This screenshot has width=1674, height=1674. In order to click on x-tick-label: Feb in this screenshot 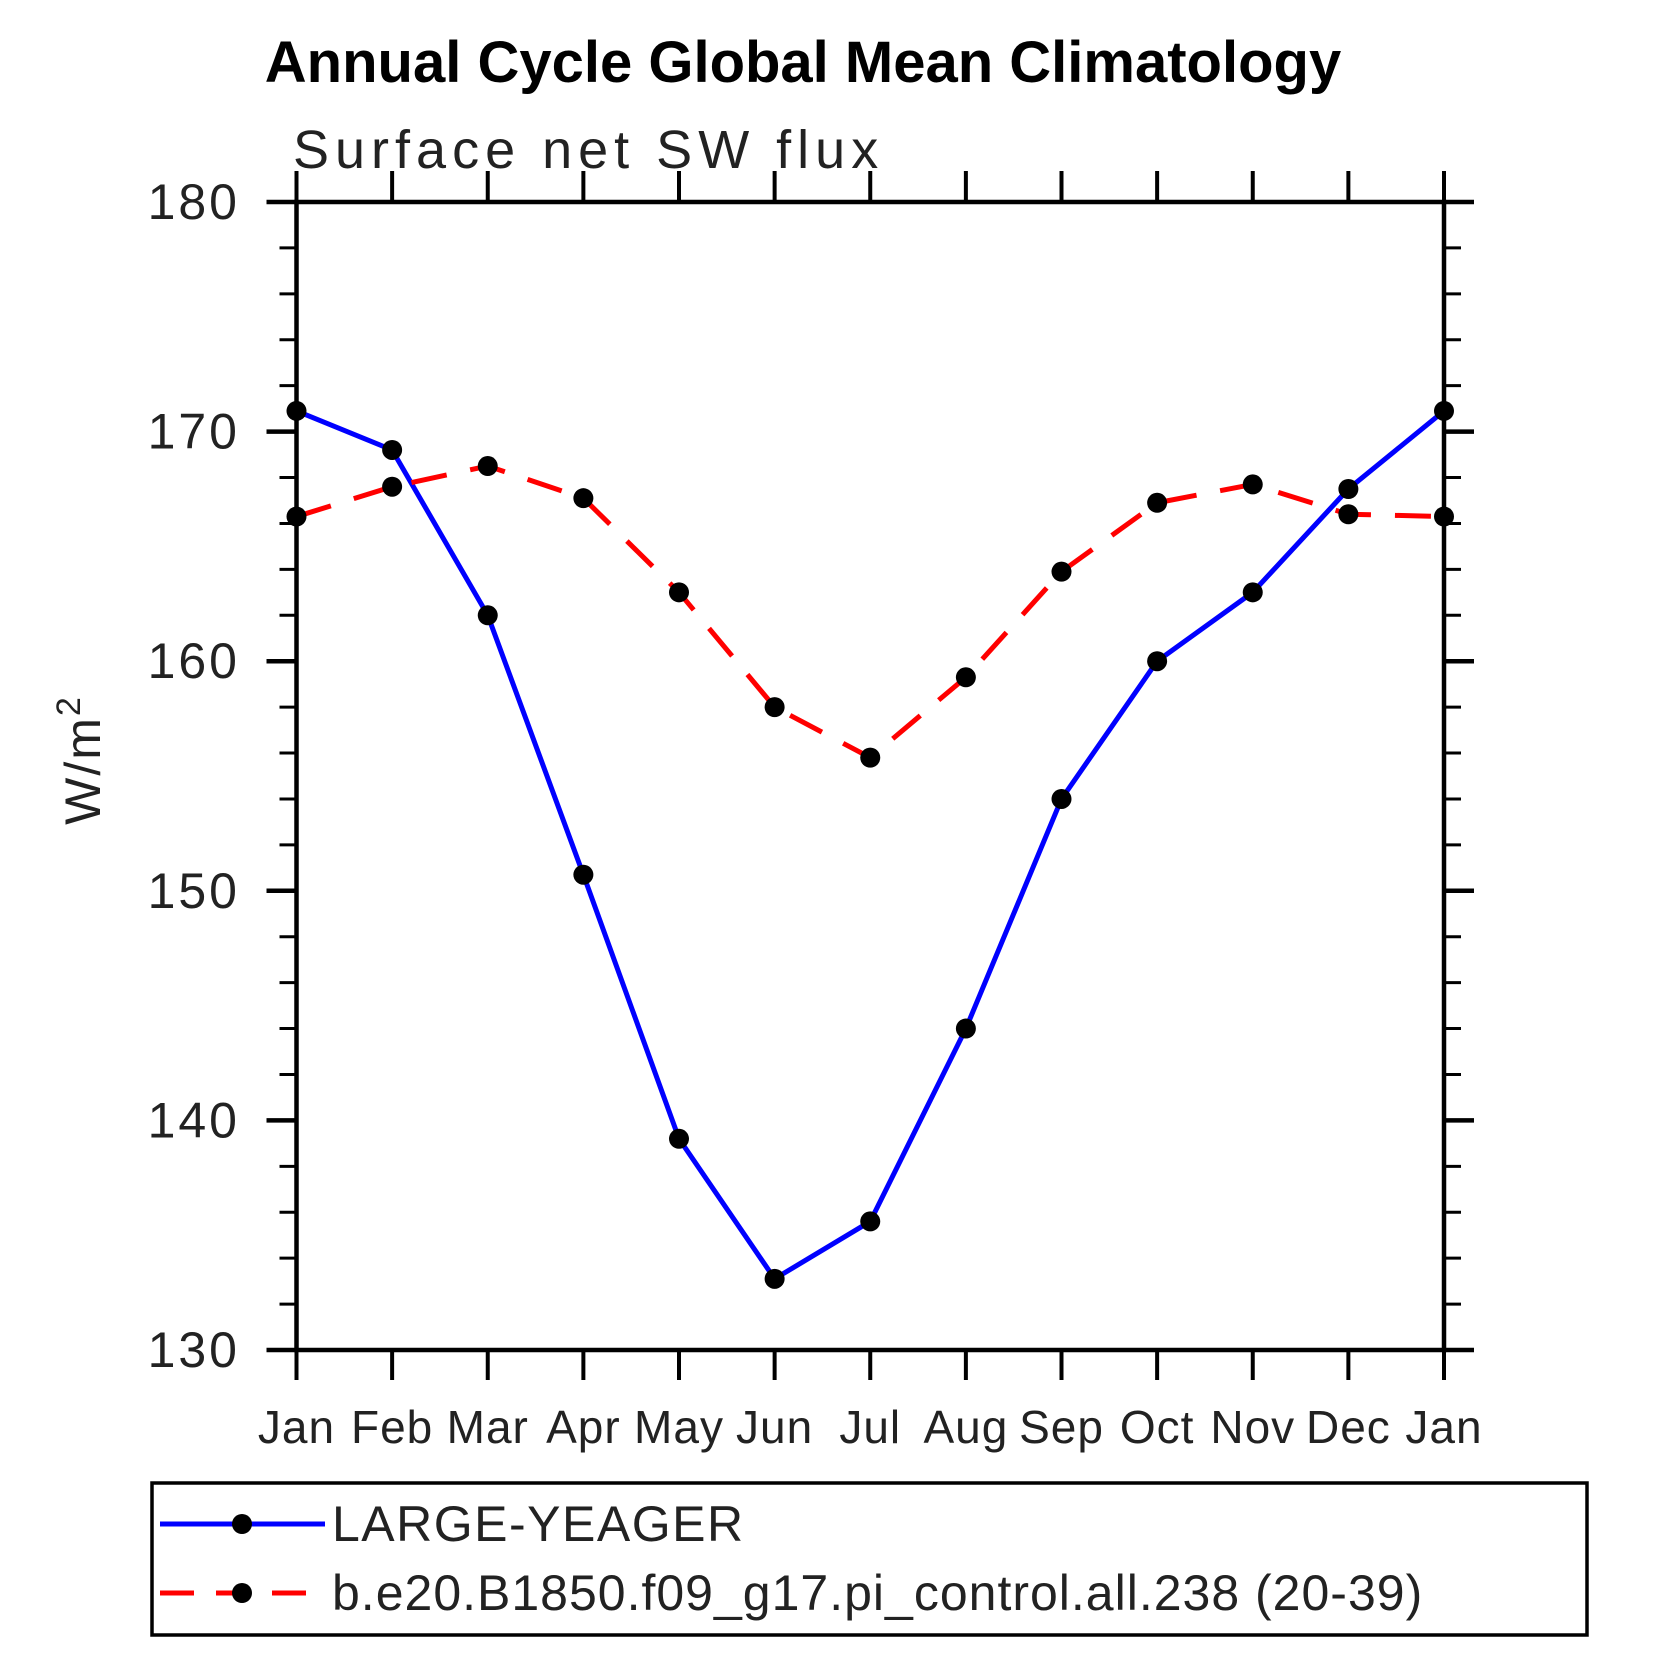, I will do `click(392, 1427)`.